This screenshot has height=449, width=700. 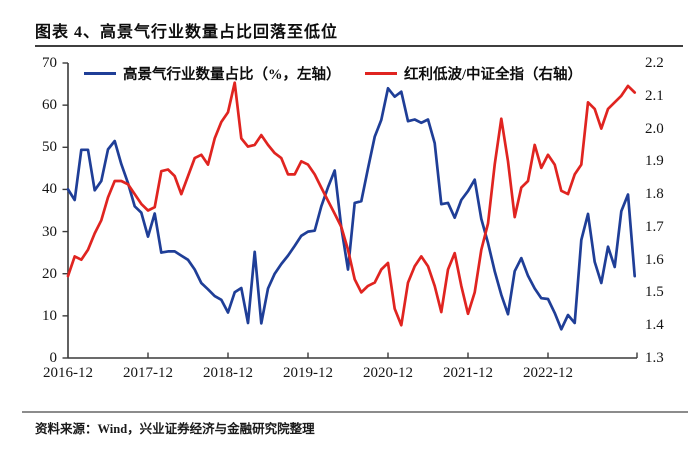 I want to click on y-axis-left-label: 40, so click(x=49, y=189).